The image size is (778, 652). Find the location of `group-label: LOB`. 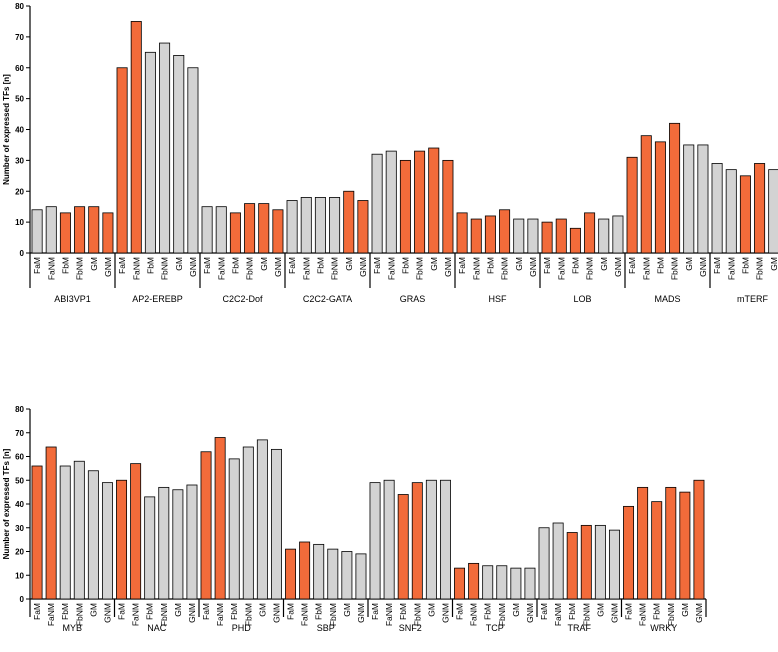

group-label: LOB is located at coordinates (582, 299).